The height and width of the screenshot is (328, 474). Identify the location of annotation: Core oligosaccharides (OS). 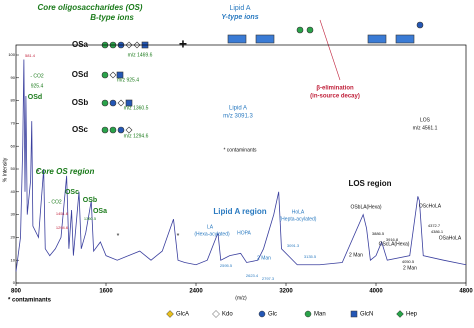
(90, 7).